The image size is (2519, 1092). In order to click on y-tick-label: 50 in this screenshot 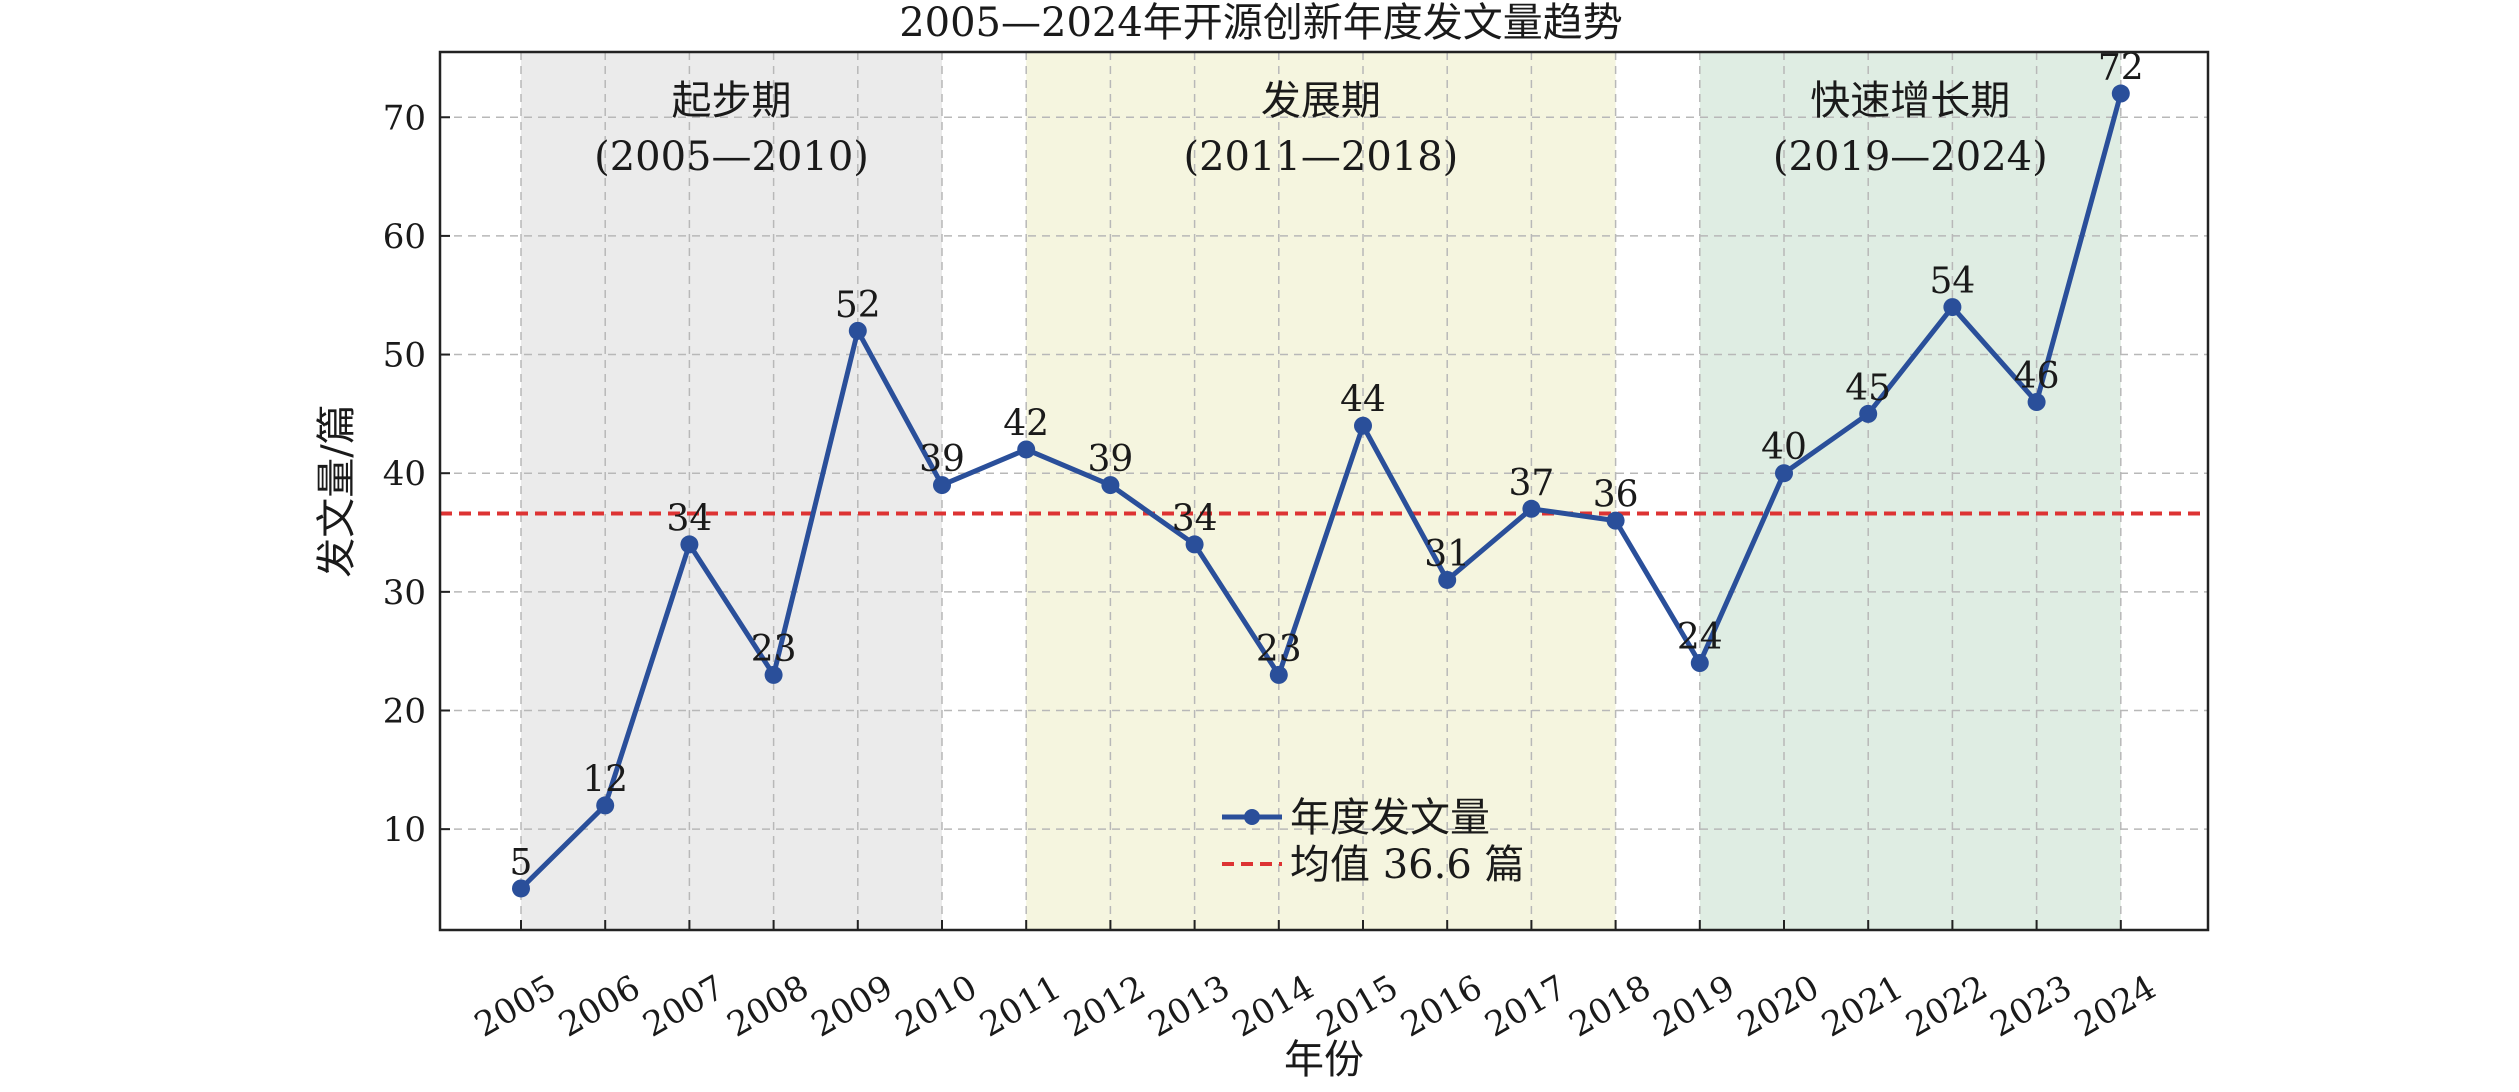, I will do `click(404, 356)`.